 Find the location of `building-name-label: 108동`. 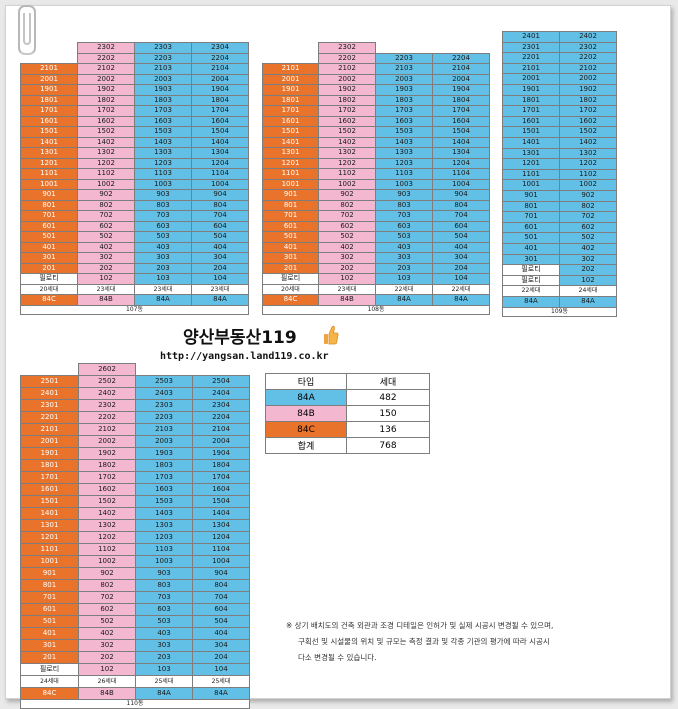

building-name-label: 108동 is located at coordinates (376, 309).